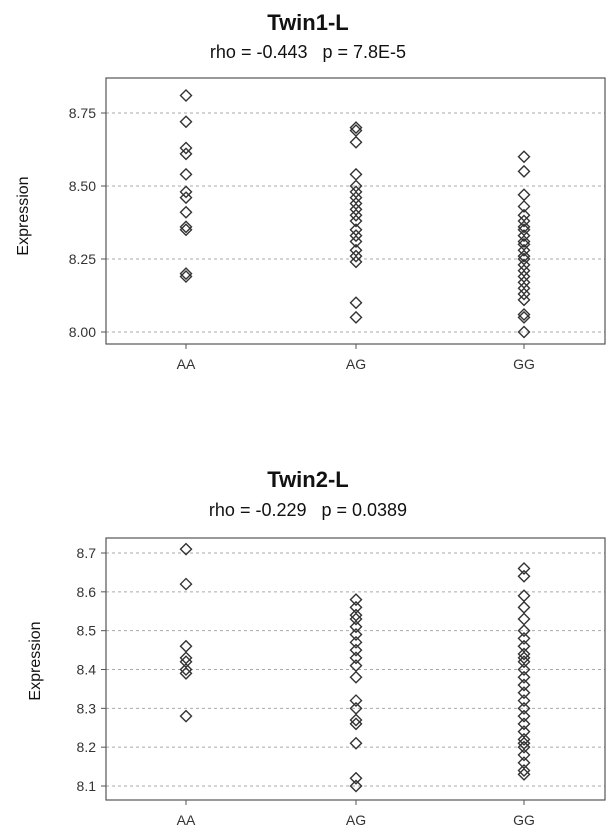 The width and height of the screenshot is (607, 829). I want to click on chart-subtitle: rho = -0.229 p = 0.0389, so click(308, 510).